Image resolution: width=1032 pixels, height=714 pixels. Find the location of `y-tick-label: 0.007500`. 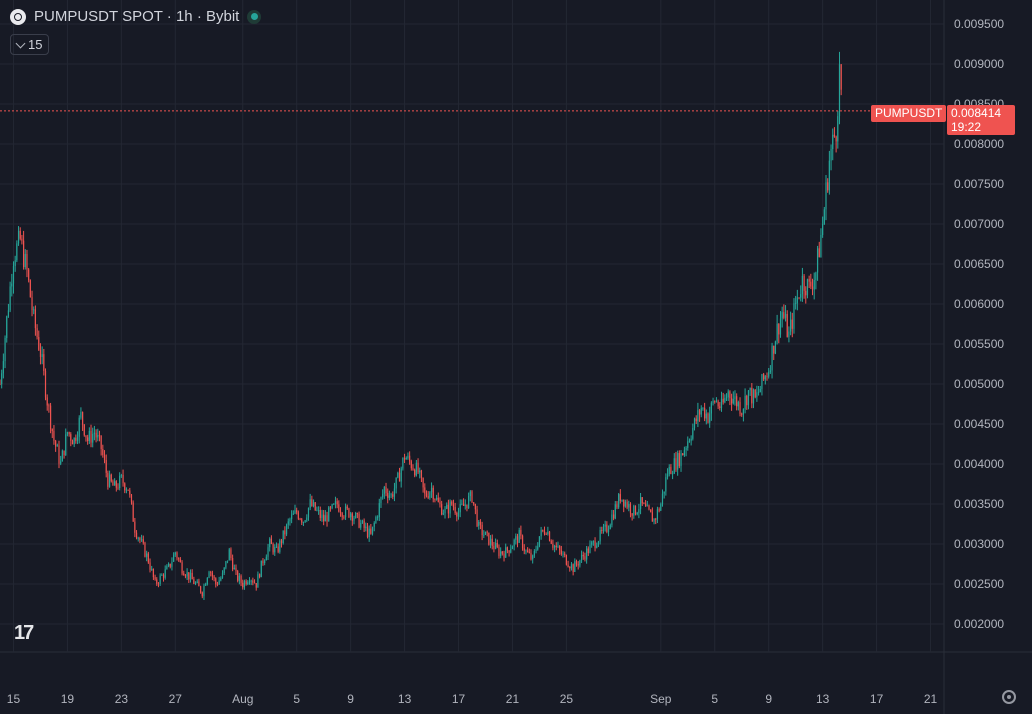

y-tick-label: 0.007500 is located at coordinates (979, 184).